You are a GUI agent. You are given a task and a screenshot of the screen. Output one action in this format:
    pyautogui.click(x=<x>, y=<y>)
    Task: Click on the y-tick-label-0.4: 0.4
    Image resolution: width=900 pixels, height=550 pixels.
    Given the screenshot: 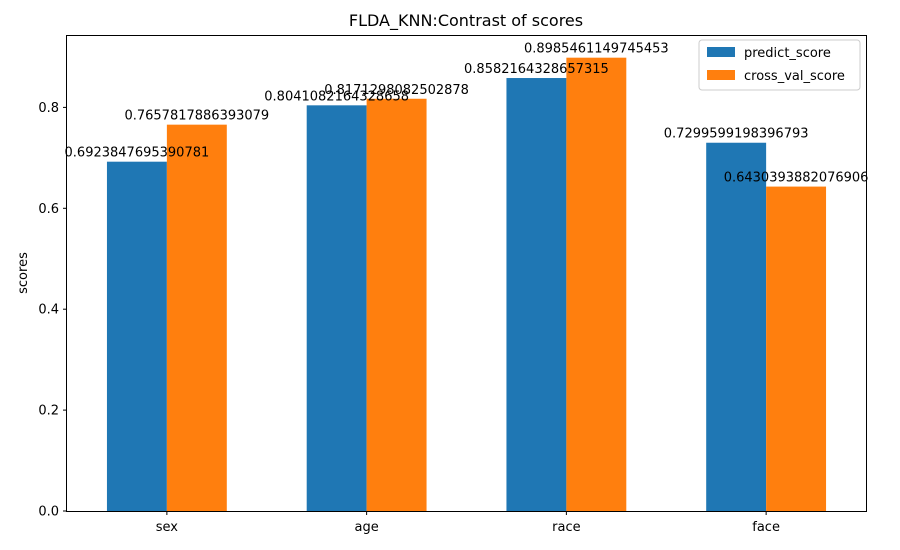 What is the action you would take?
    pyautogui.click(x=48, y=310)
    